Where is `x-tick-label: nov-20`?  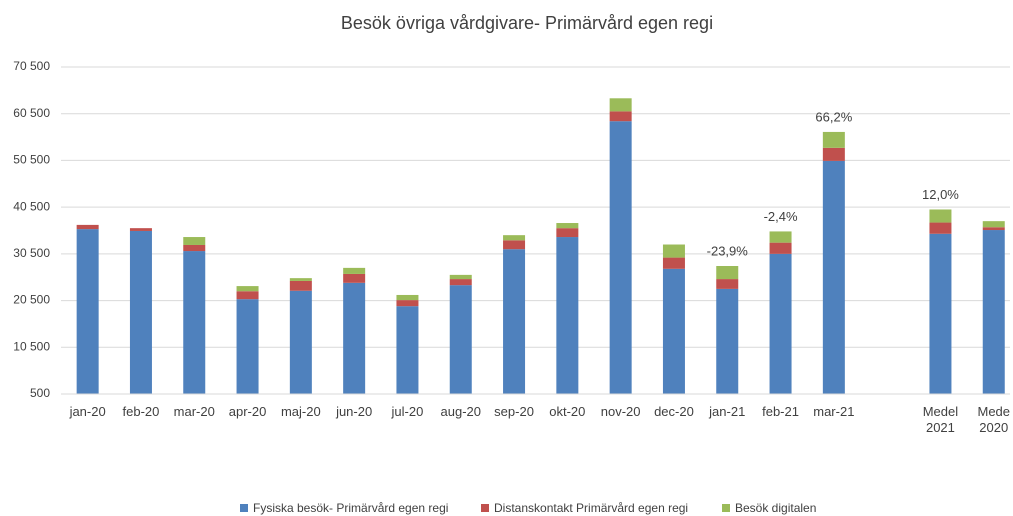 x-tick-label: nov-20 is located at coordinates (620, 411).